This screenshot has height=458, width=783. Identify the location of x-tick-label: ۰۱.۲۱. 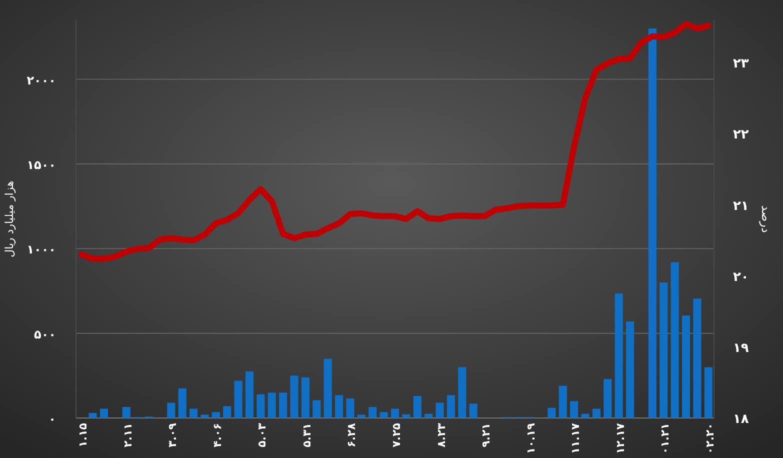
(665, 438).